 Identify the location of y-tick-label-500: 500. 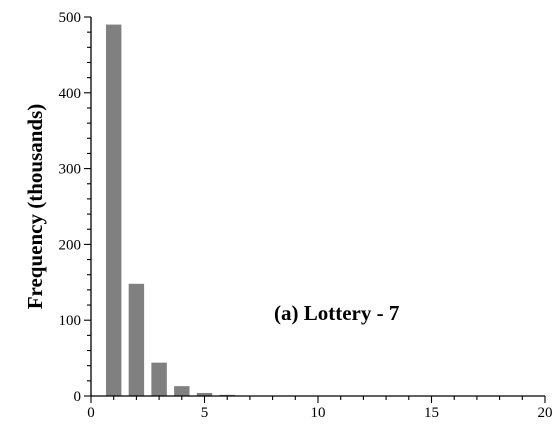
(70, 18).